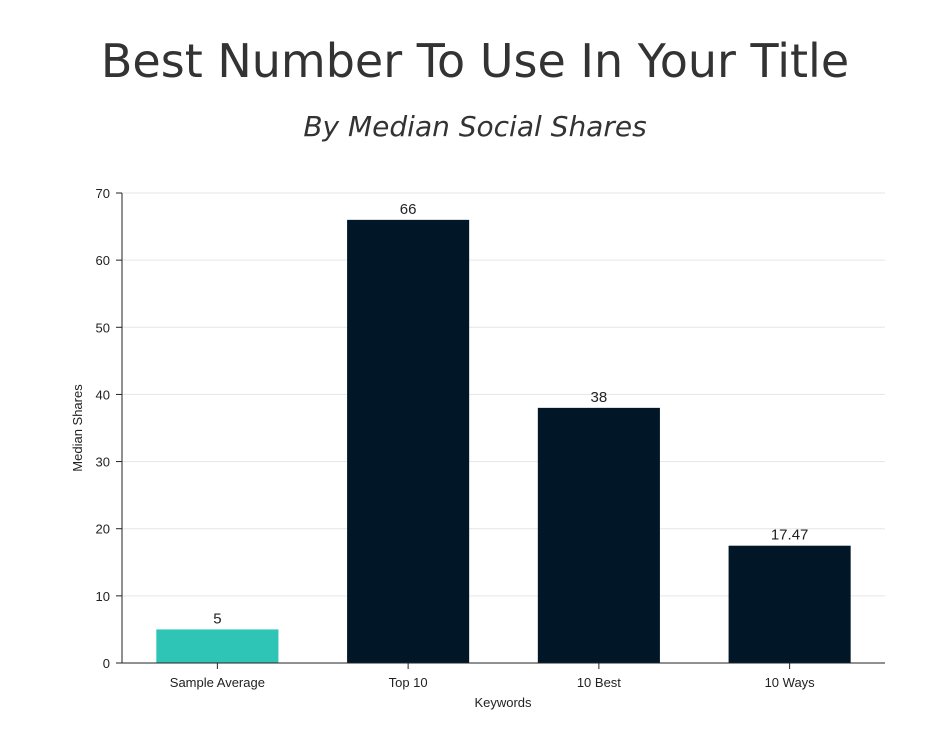 The image size is (950, 750). I want to click on y-axis-label: Median Shares, so click(77, 428).